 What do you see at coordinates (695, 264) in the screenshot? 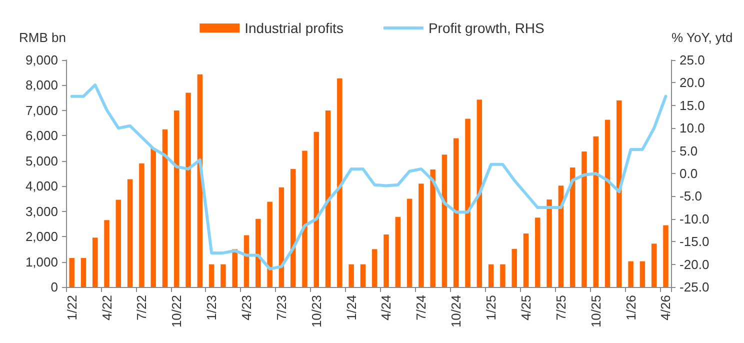
I see `y2-tick-label: -20.0` at bounding box center [695, 264].